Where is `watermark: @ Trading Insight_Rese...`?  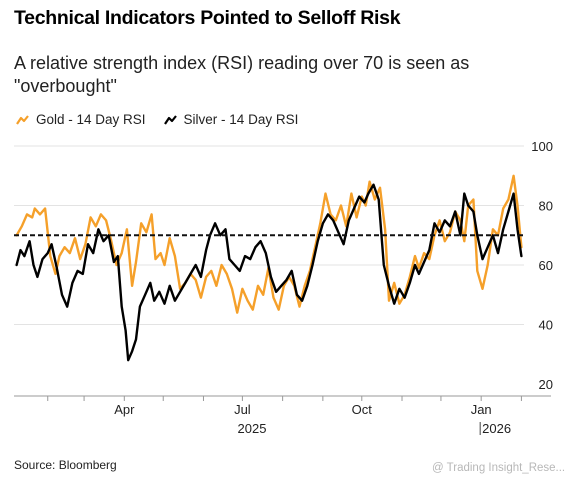
watermark: @ Trading Insight_Rese... is located at coordinates (499, 468).